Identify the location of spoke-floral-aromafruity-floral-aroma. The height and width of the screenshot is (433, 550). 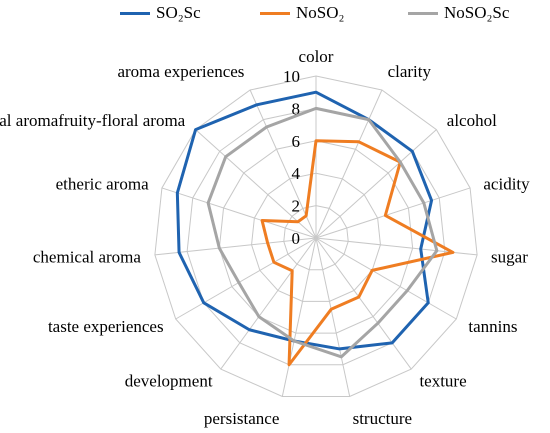
(256, 184).